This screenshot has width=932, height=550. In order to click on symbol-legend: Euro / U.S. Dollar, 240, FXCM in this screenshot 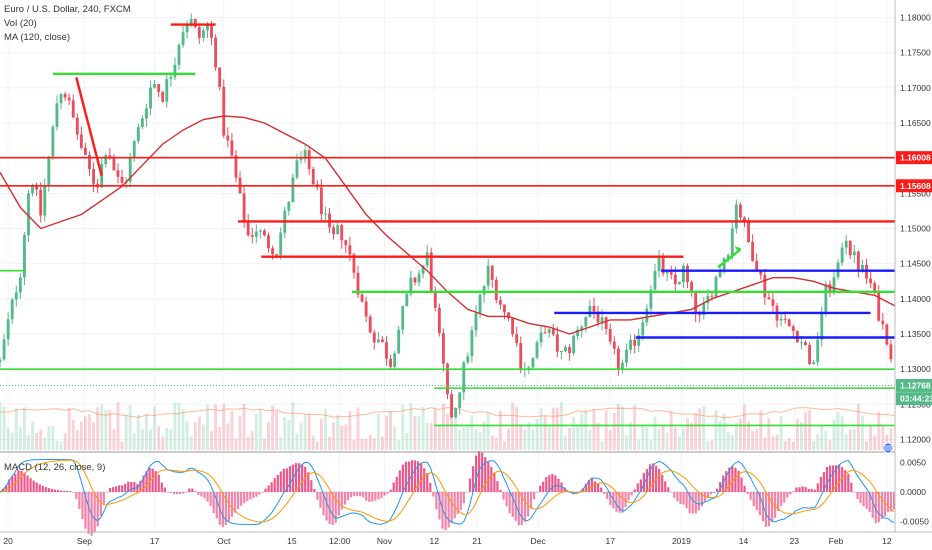, I will do `click(67, 9)`.